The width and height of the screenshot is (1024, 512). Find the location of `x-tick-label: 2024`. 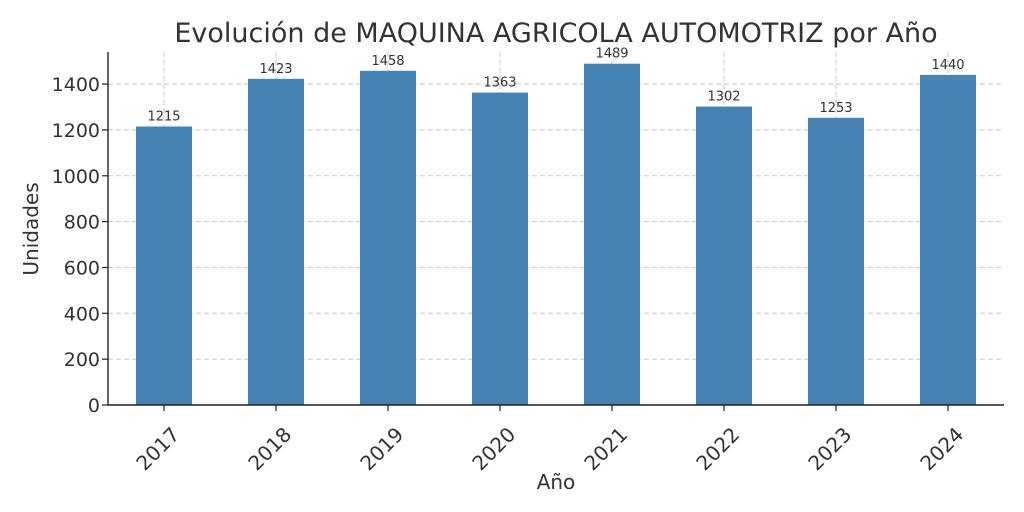

x-tick-label: 2024 is located at coordinates (941, 448).